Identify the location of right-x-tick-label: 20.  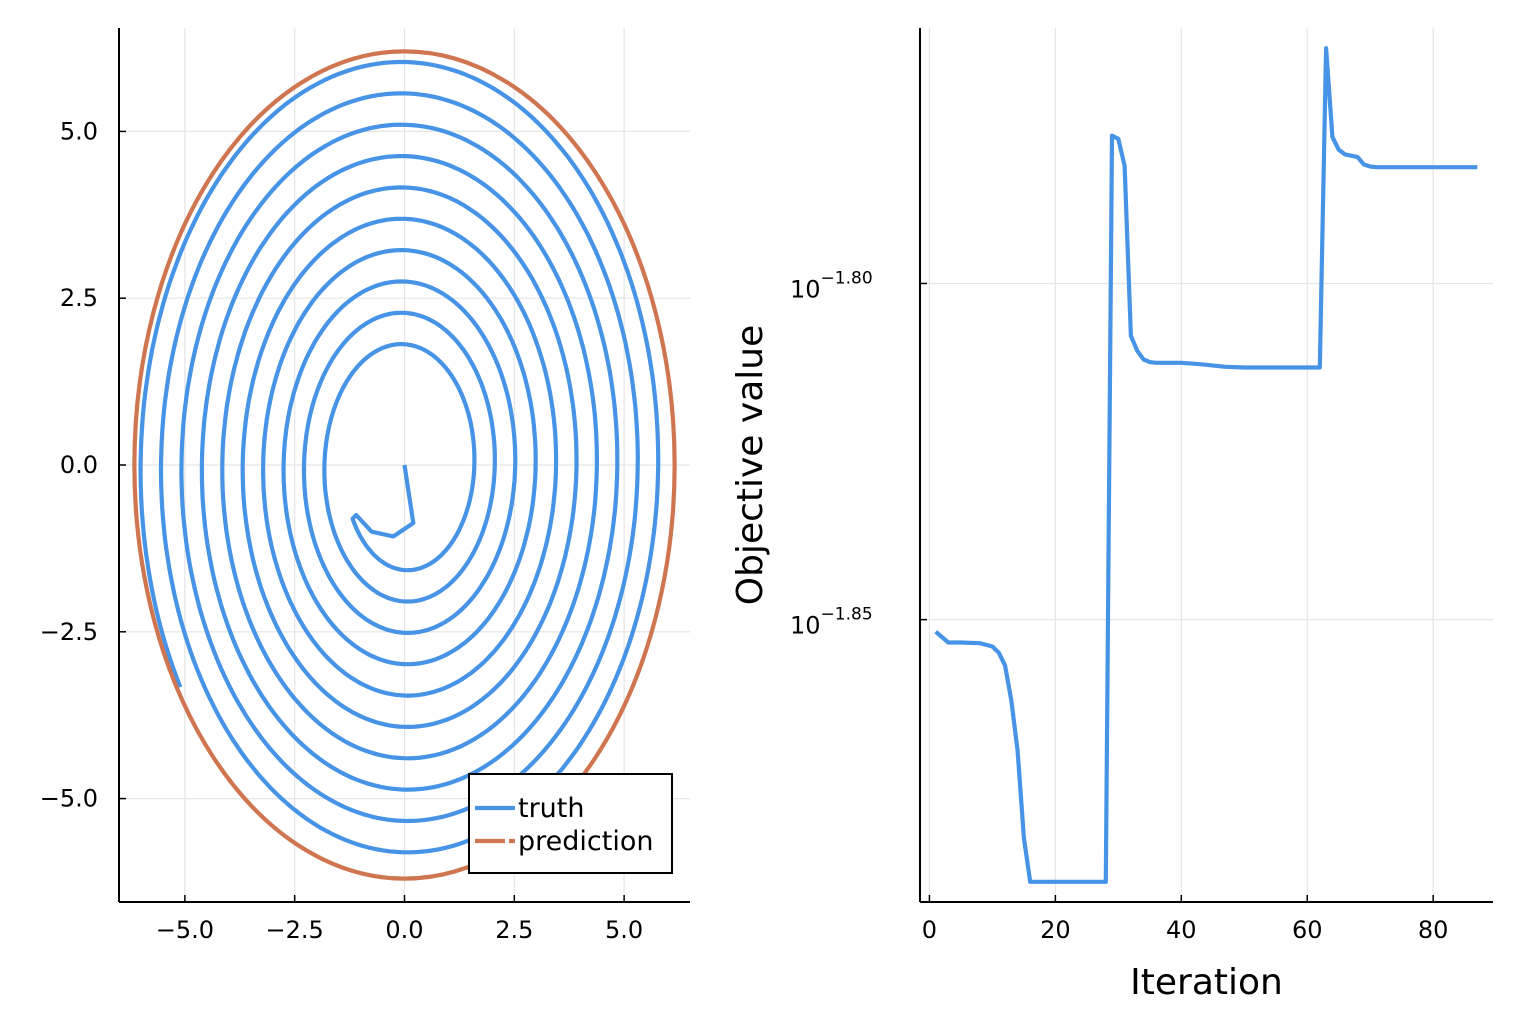
(1055, 930).